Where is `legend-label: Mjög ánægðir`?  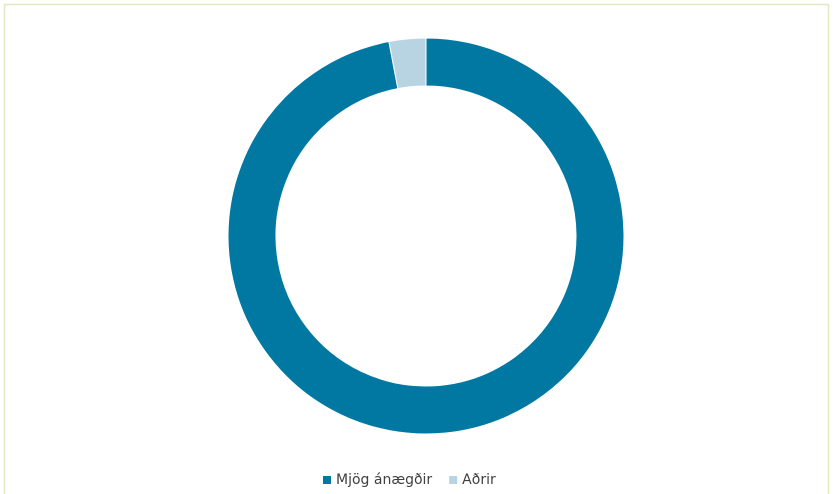 legend-label: Mjög ánægðir is located at coordinates (384, 480).